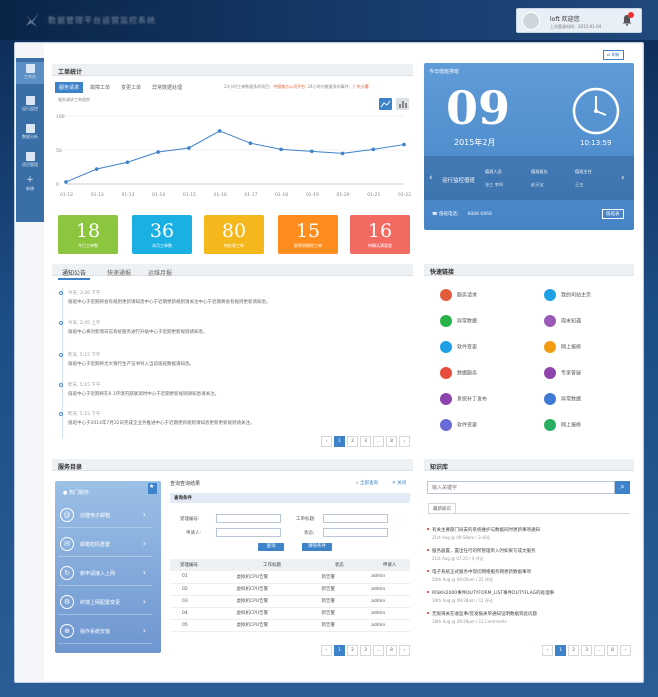 The width and height of the screenshot is (658, 697). I want to click on search-button: ⌕, so click(622, 487).